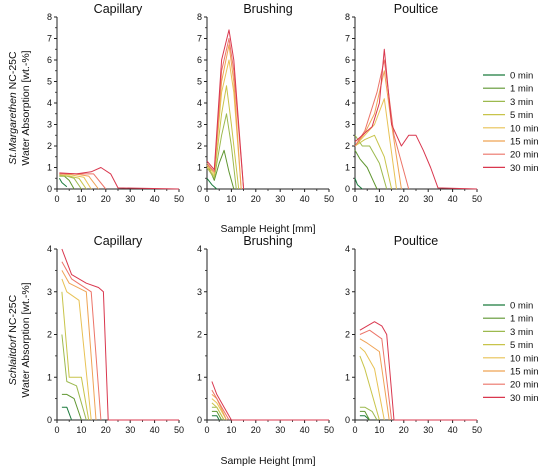 This screenshot has width=550, height=469. I want to click on panel-1-y-tick-label: 0, so click(199, 189).